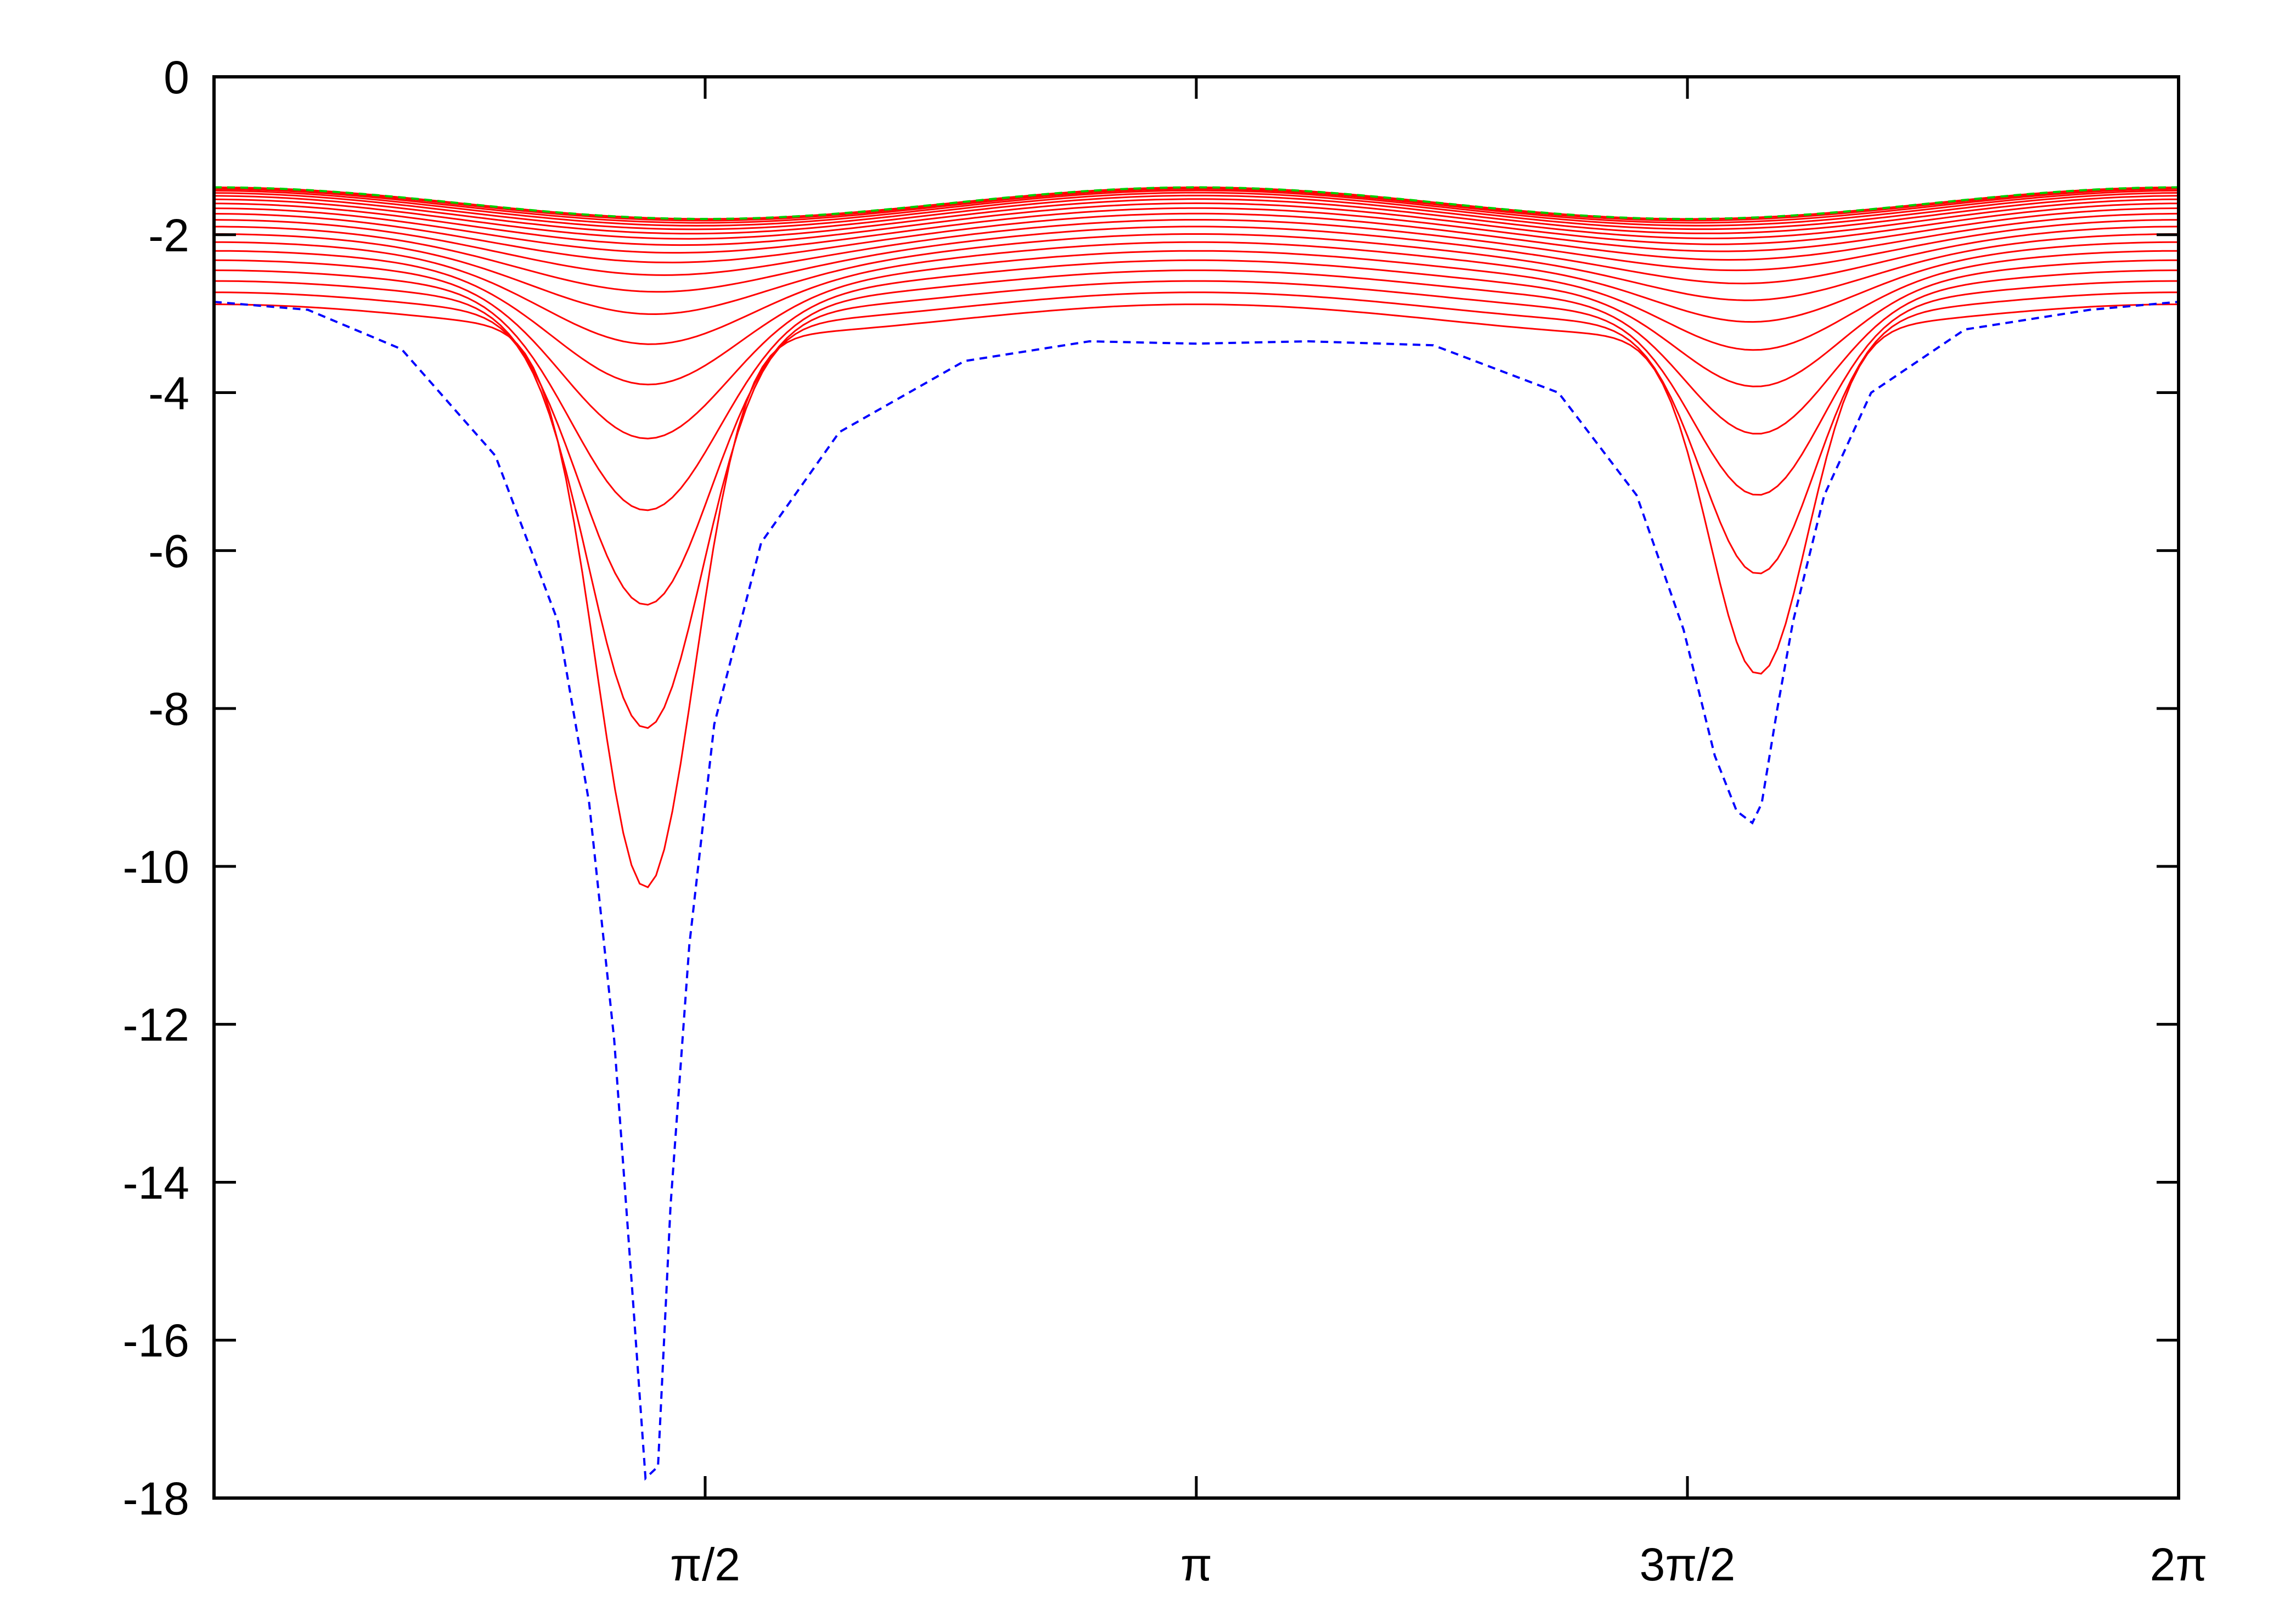 The height and width of the screenshot is (1610, 2296). What do you see at coordinates (156, 1025) in the screenshot?
I see `y-tick-label: -12` at bounding box center [156, 1025].